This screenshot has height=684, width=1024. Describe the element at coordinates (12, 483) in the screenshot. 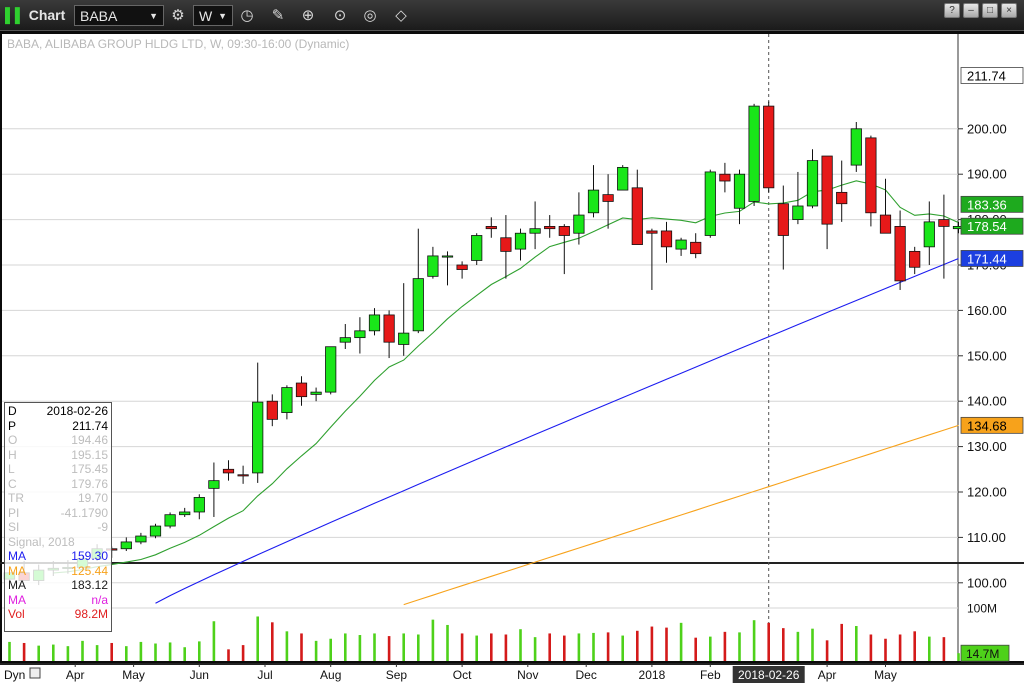

I see `data-window-label: C` at that location.